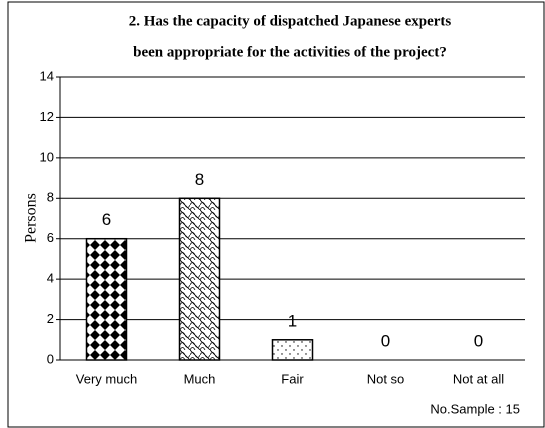 This screenshot has width=545, height=428. What do you see at coordinates (31, 218) in the screenshot?
I see `y-axis-label: Persons` at bounding box center [31, 218].